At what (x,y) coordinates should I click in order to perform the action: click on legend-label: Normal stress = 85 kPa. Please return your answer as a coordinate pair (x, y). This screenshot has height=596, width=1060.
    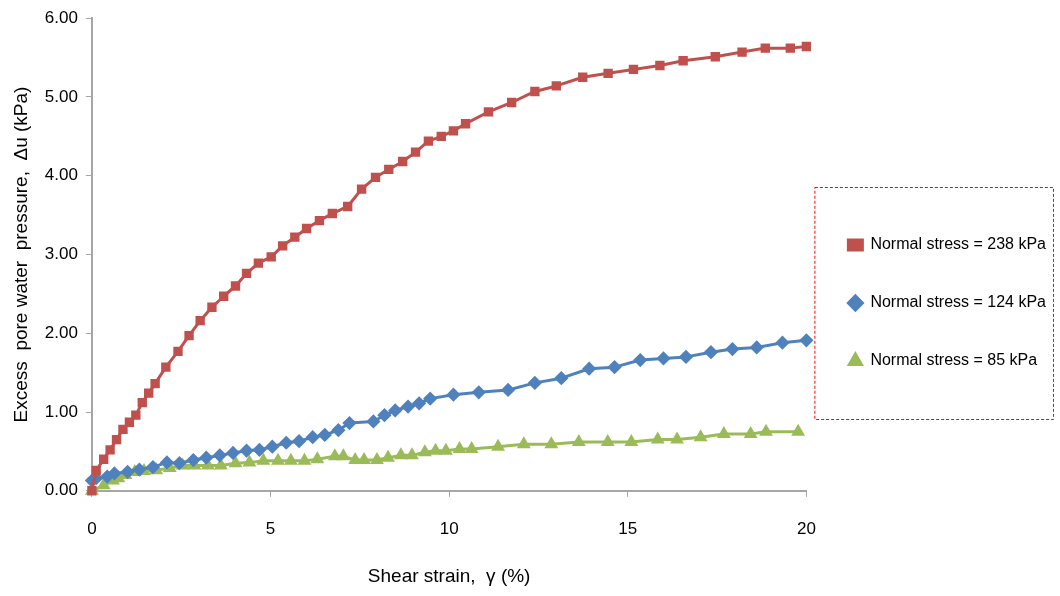
    Looking at the image, I should click on (954, 360).